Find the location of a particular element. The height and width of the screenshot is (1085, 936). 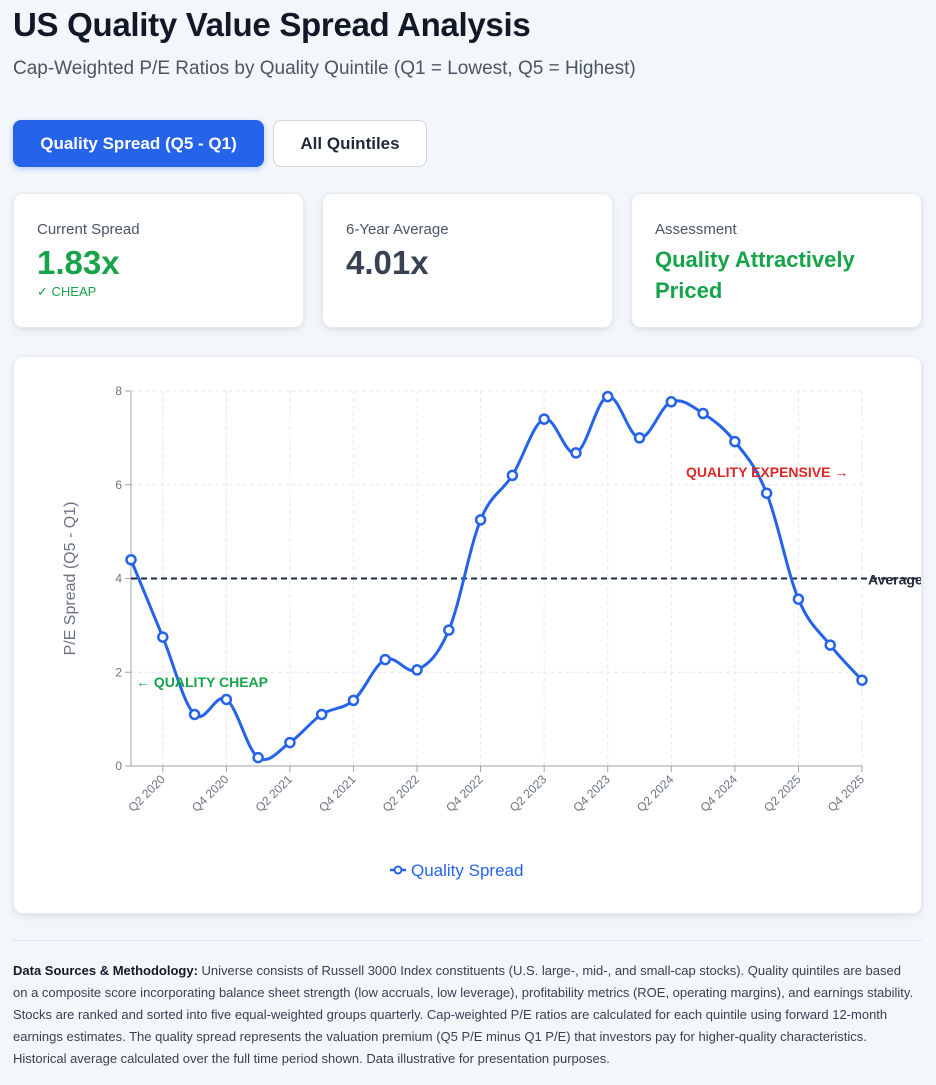

data-point-q2-2024 is located at coordinates (671, 402).